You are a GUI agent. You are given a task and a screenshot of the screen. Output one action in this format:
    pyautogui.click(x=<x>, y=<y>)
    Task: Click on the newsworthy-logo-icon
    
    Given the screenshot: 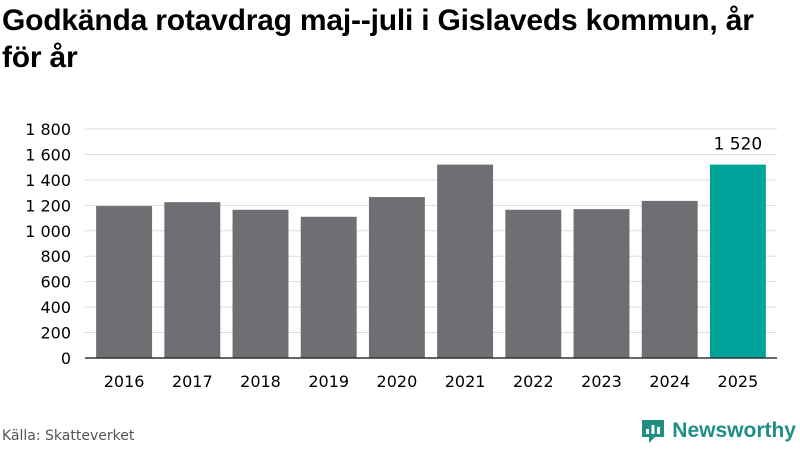 What is the action you would take?
    pyautogui.click(x=653, y=431)
    